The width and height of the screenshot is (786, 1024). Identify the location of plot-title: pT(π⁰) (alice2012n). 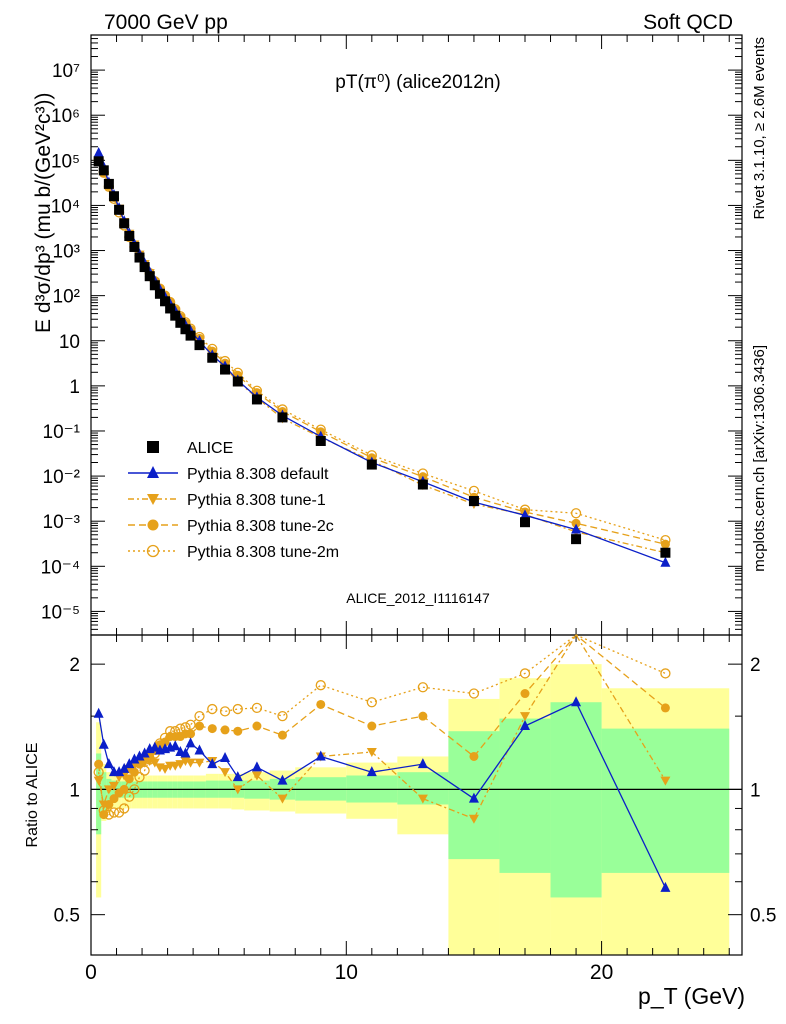
(417, 82).